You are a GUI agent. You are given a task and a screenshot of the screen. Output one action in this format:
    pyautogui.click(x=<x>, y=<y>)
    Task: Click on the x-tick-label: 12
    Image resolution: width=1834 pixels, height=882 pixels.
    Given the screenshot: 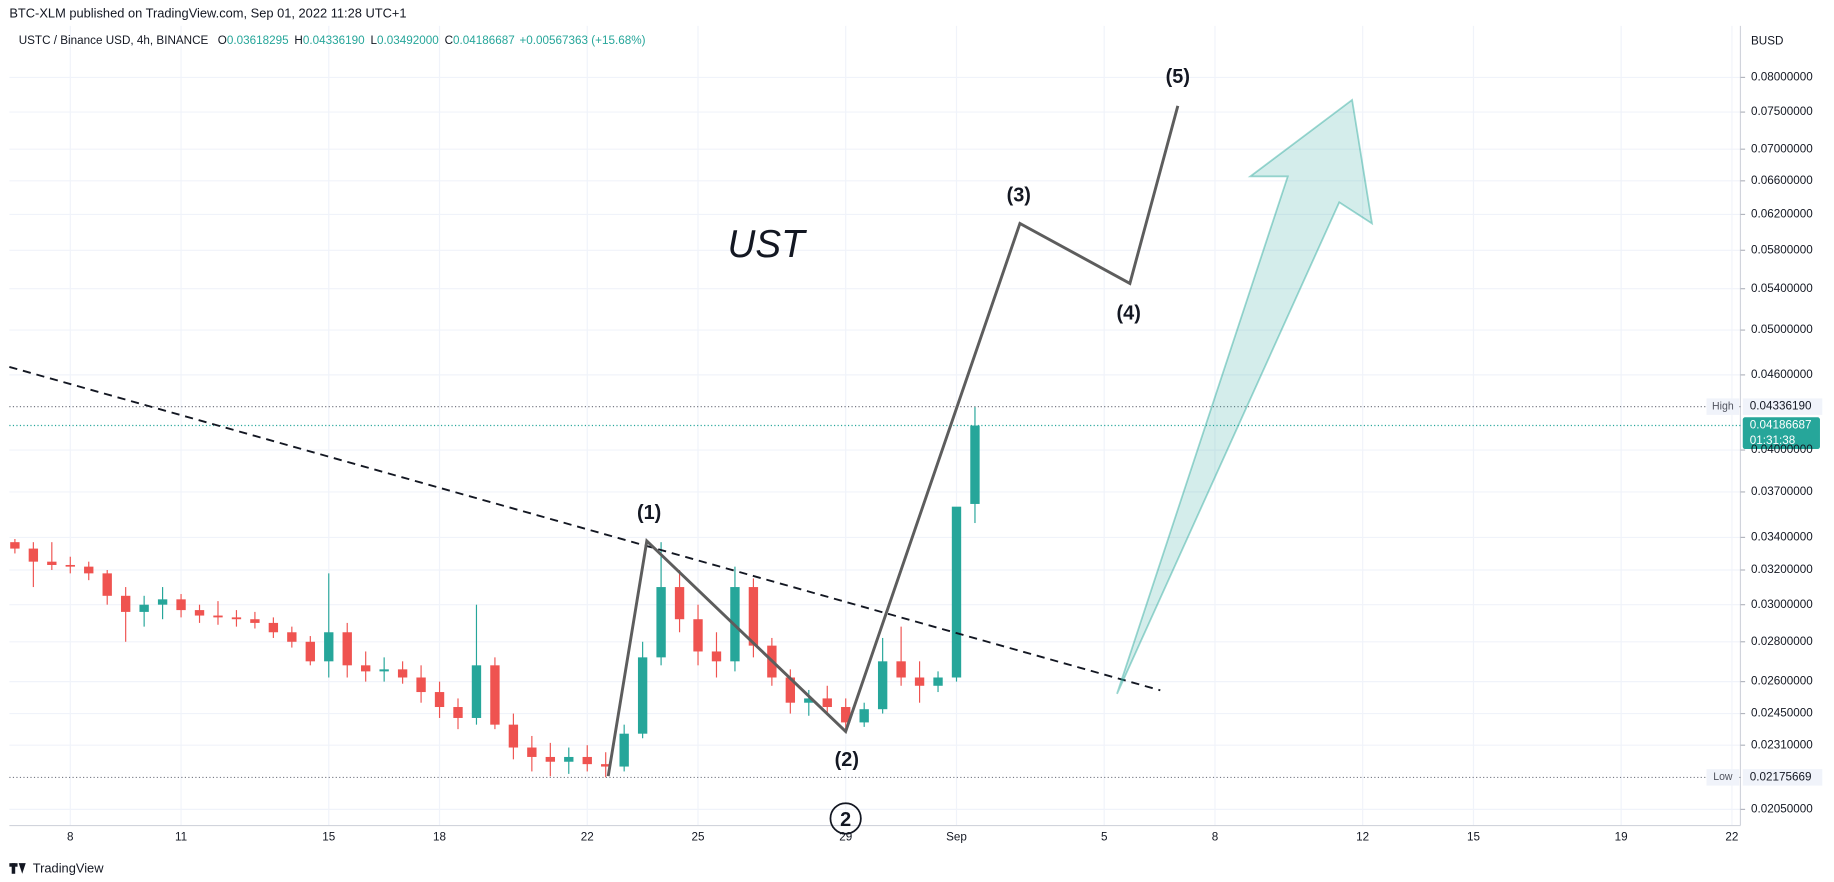 What is the action you would take?
    pyautogui.click(x=1362, y=836)
    